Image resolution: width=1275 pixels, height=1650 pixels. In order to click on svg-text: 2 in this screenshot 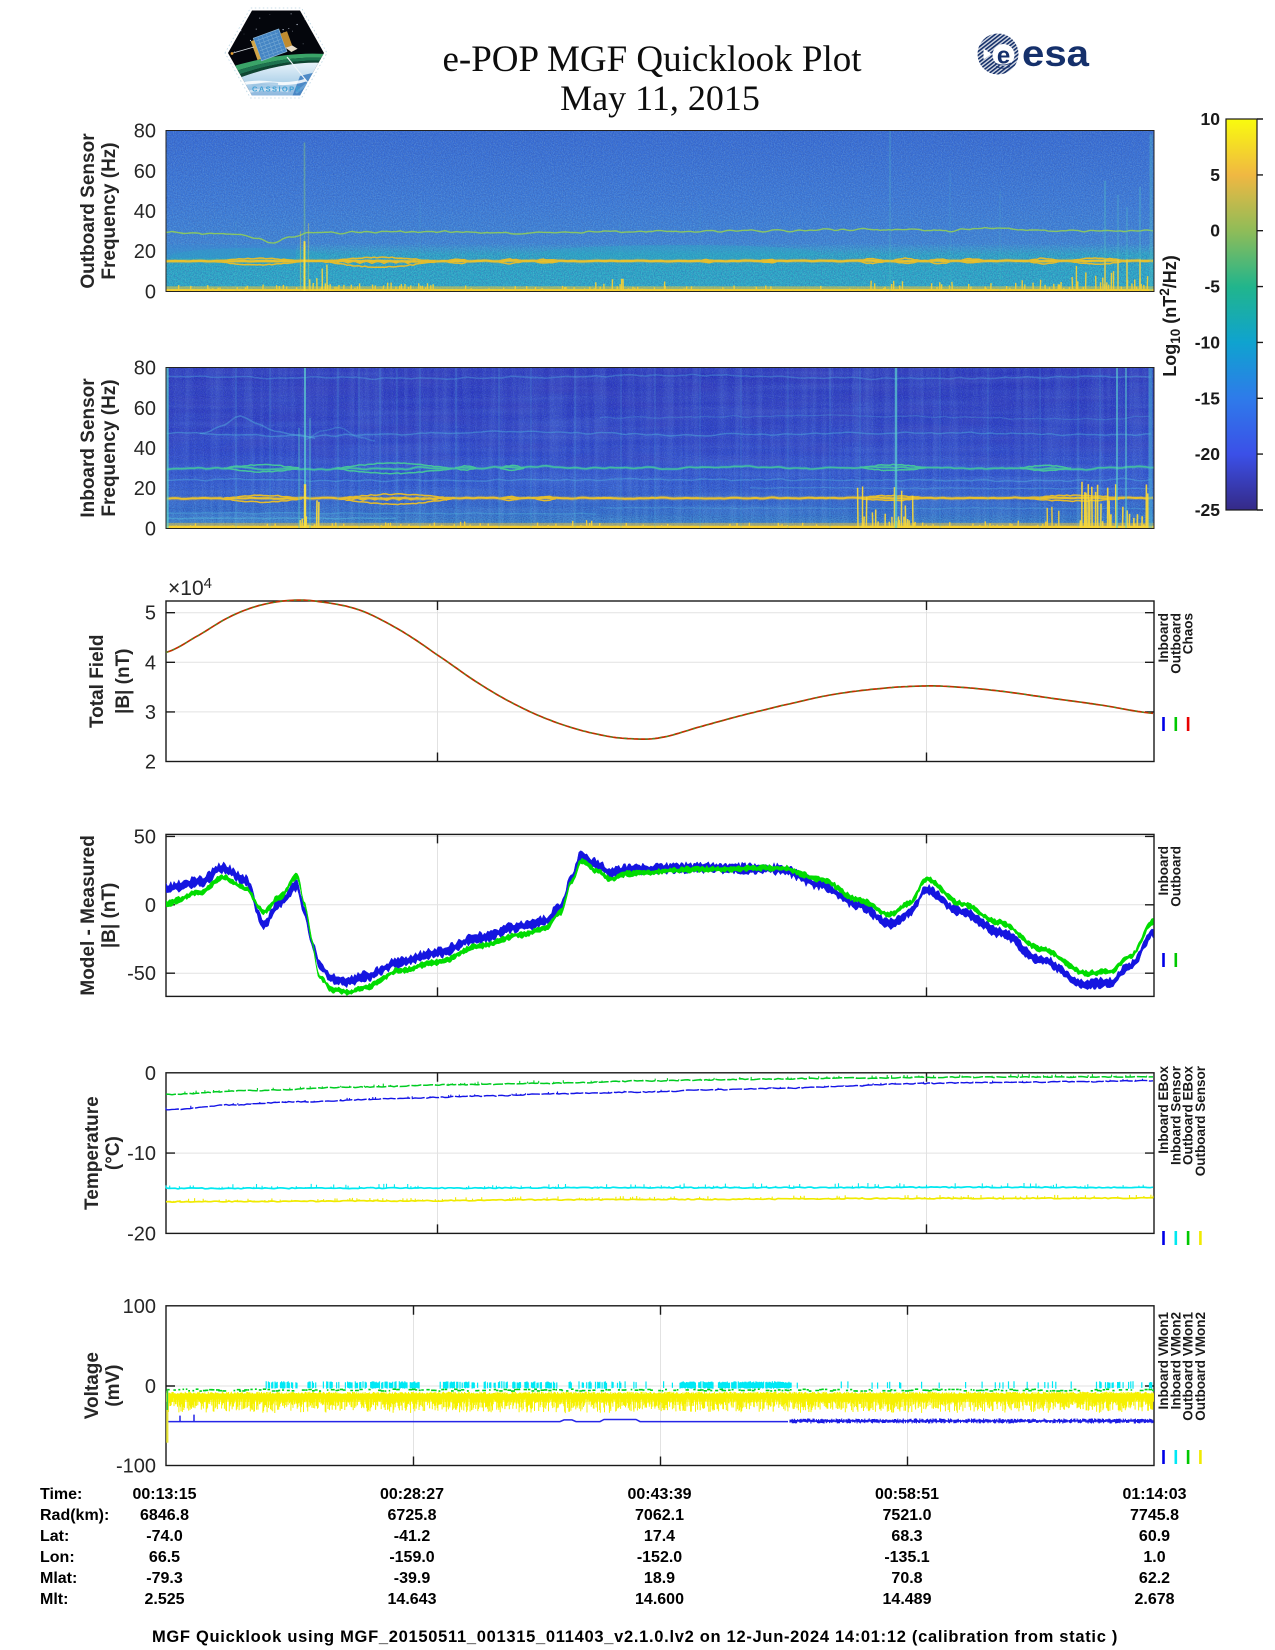, I will do `click(150, 763)`.